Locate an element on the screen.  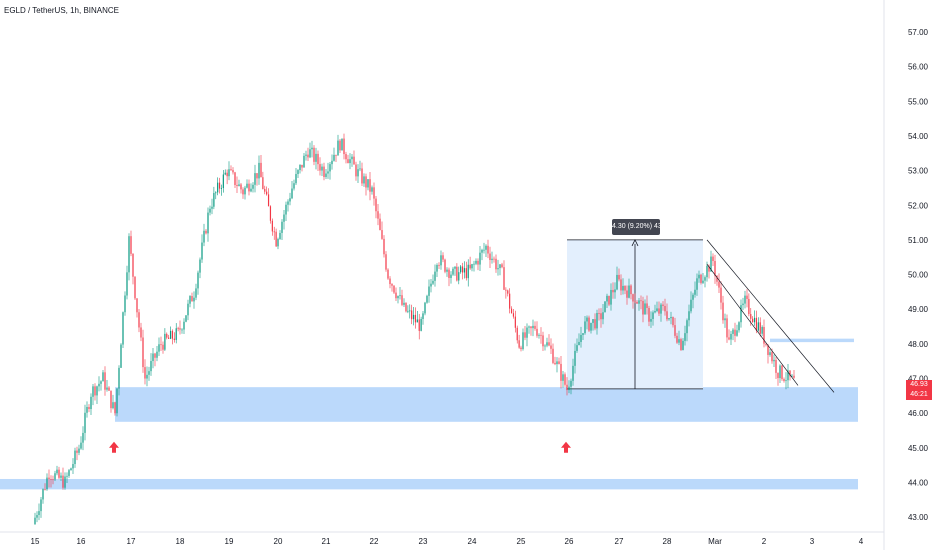
x-tick-label: 20 is located at coordinates (278, 541).